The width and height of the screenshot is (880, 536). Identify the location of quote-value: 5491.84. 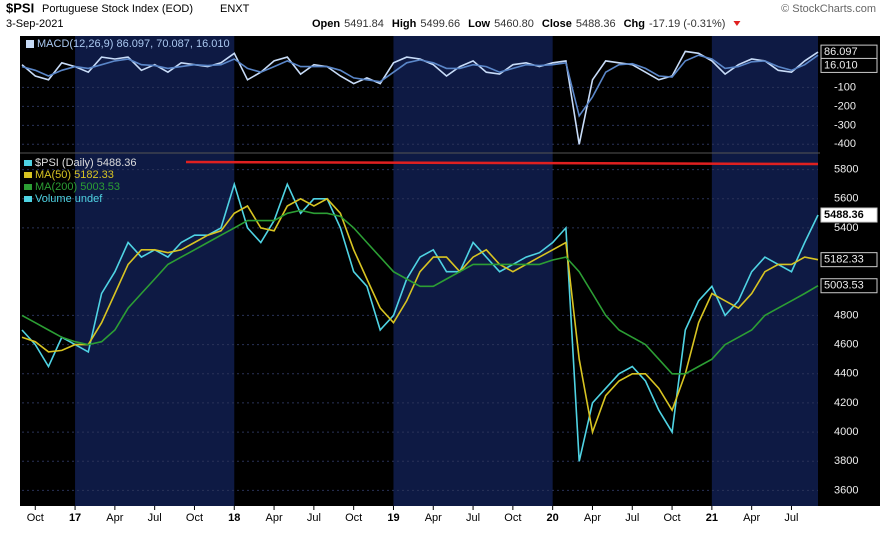
(364, 24).